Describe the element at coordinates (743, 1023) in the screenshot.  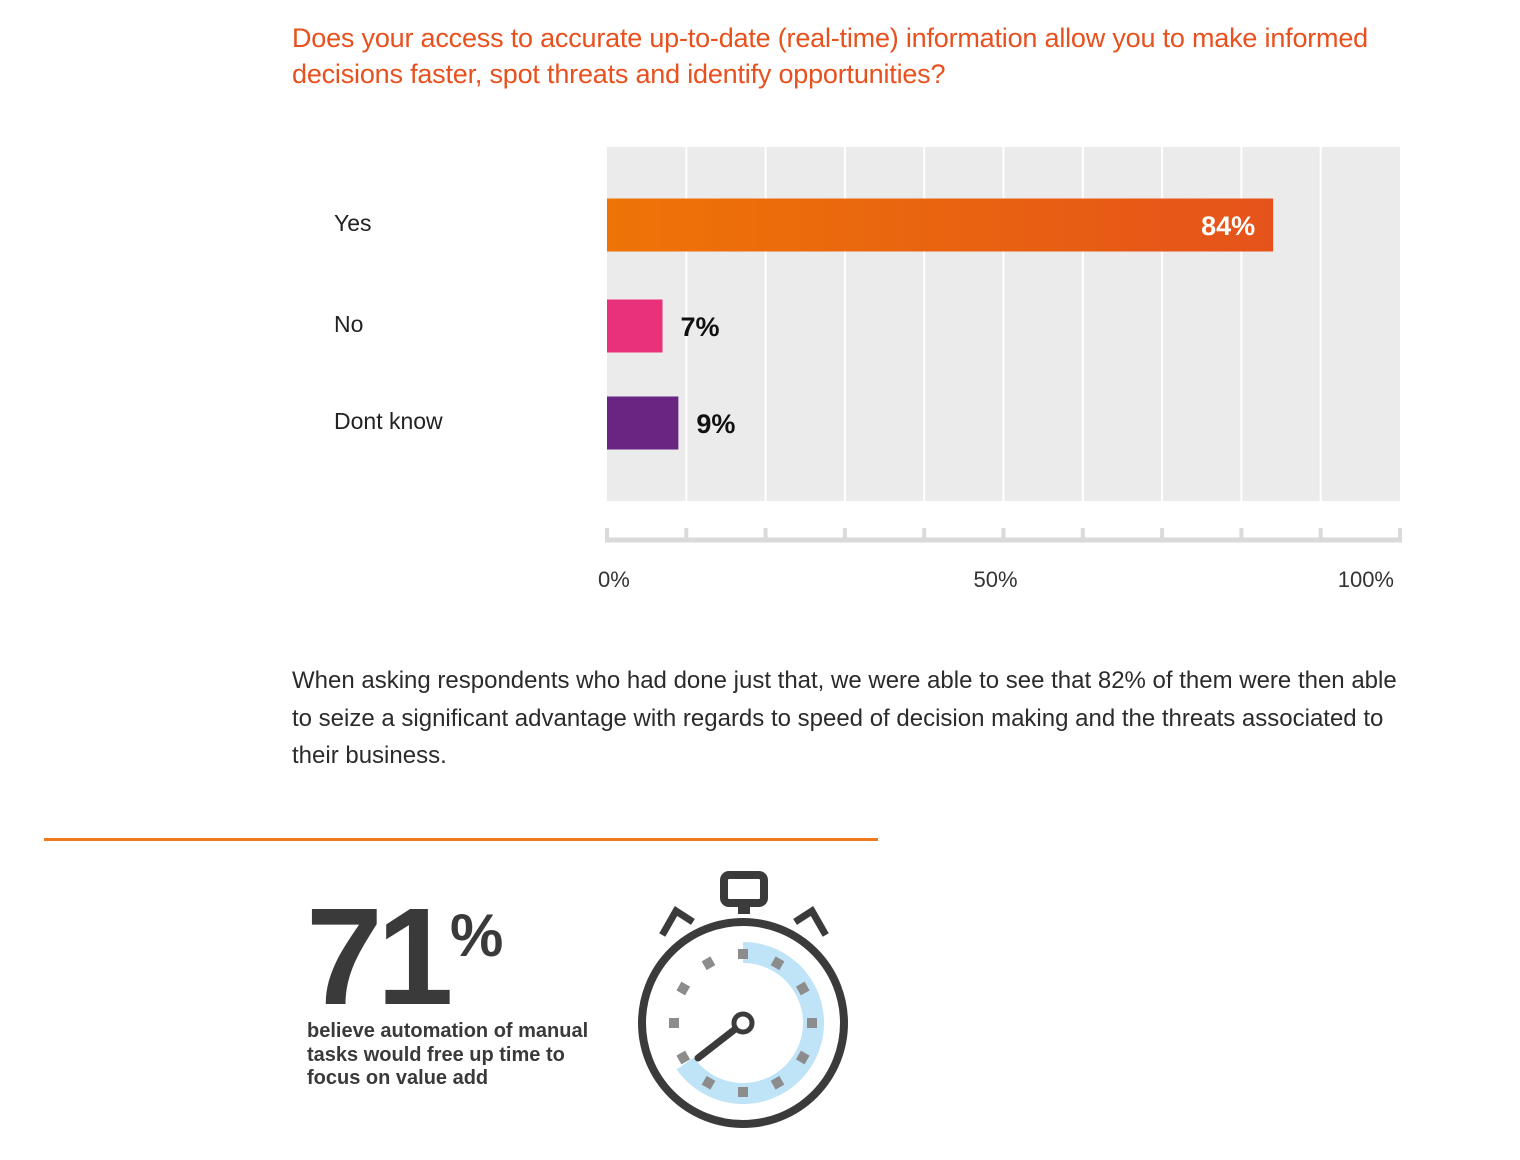
I see `stopwatch-pivot` at that location.